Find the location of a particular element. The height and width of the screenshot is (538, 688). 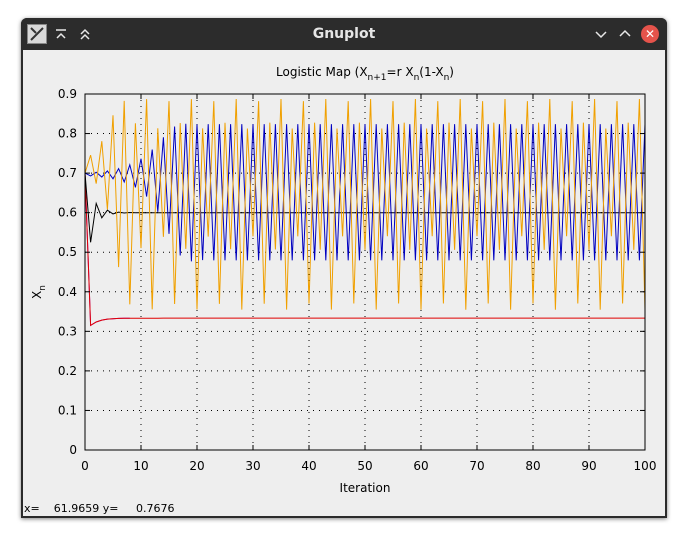

y-tick-label: 0 is located at coordinates (73, 450).